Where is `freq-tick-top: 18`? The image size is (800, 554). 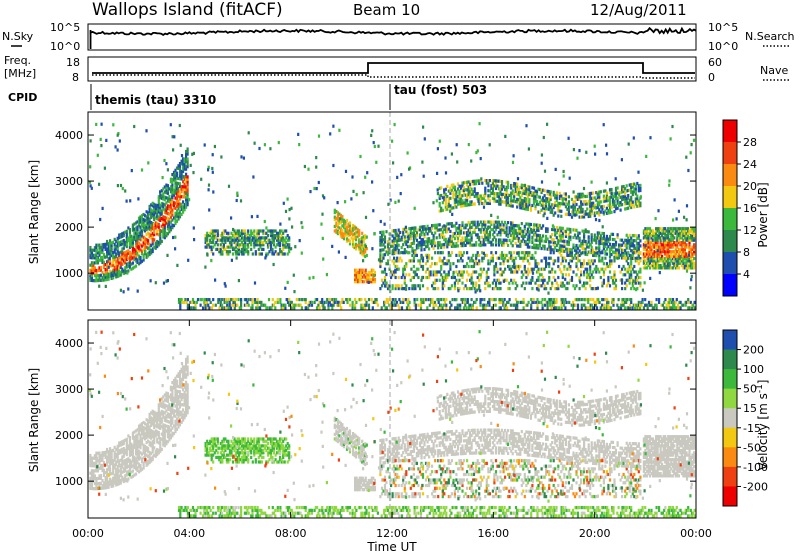
freq-tick-top: 18 is located at coordinates (73, 62).